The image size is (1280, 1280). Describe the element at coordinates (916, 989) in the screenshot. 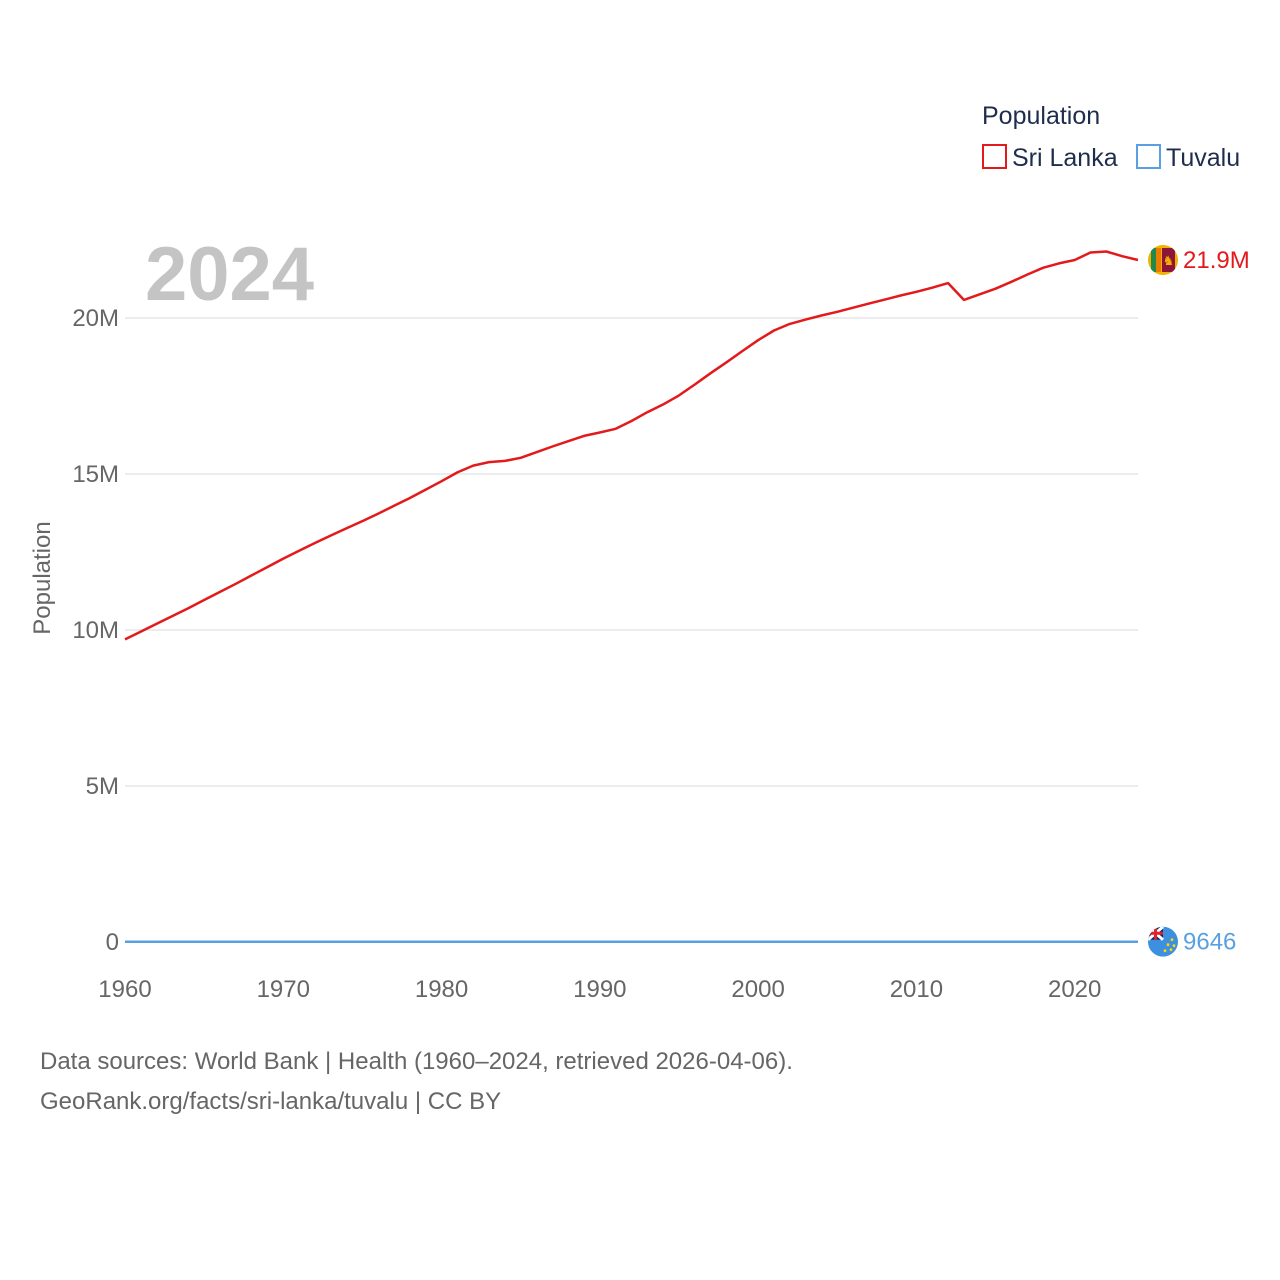

I see `x-tick-label: 2010` at that location.